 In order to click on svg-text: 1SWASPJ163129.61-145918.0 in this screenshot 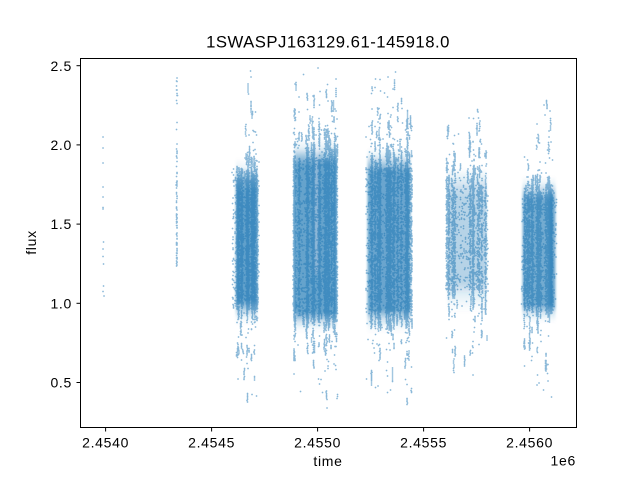, I will do `click(328, 41)`.